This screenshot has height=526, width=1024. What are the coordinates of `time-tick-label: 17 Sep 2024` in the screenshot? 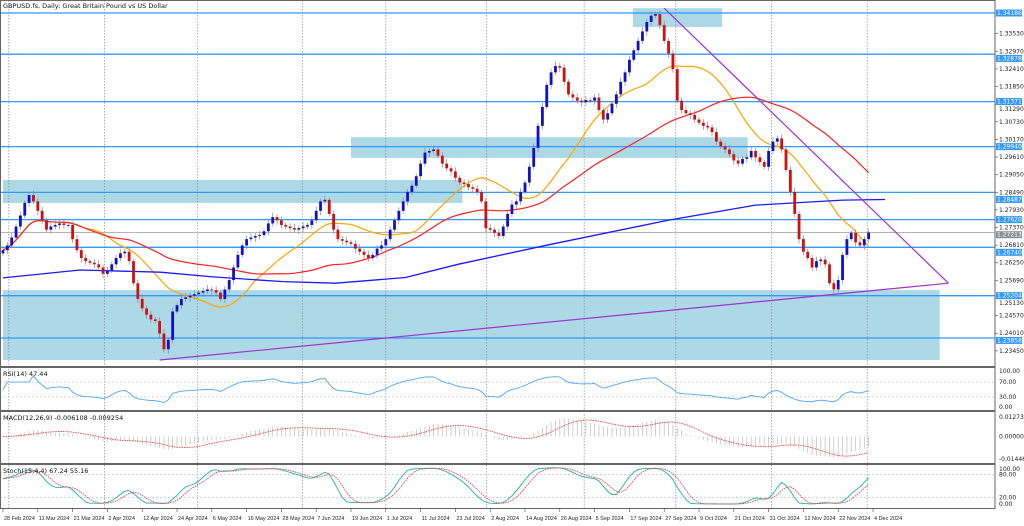 It's located at (645, 519).